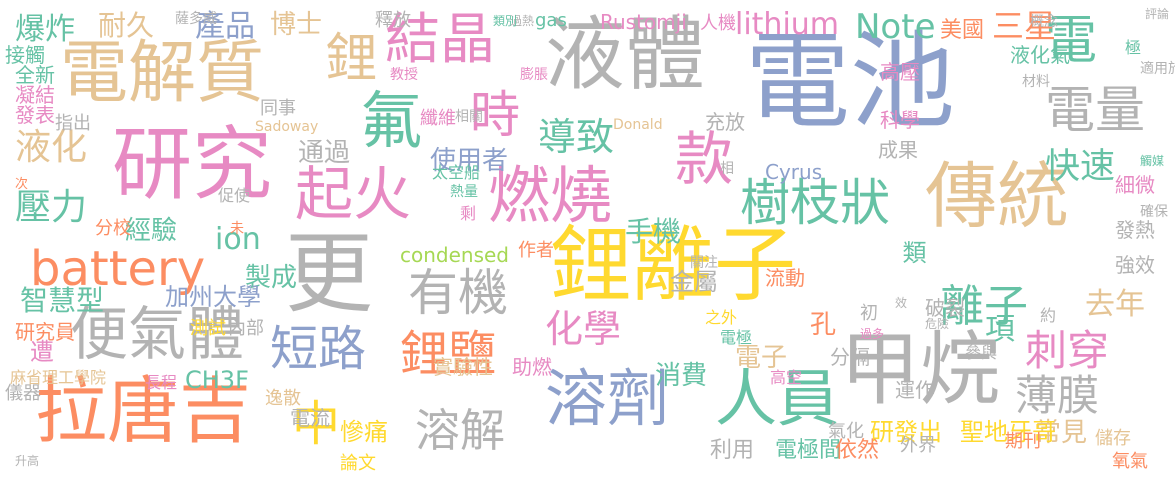 This screenshot has height=482, width=1175. What do you see at coordinates (785, 278) in the screenshot?
I see `word-cloud-term: 流動` at bounding box center [785, 278].